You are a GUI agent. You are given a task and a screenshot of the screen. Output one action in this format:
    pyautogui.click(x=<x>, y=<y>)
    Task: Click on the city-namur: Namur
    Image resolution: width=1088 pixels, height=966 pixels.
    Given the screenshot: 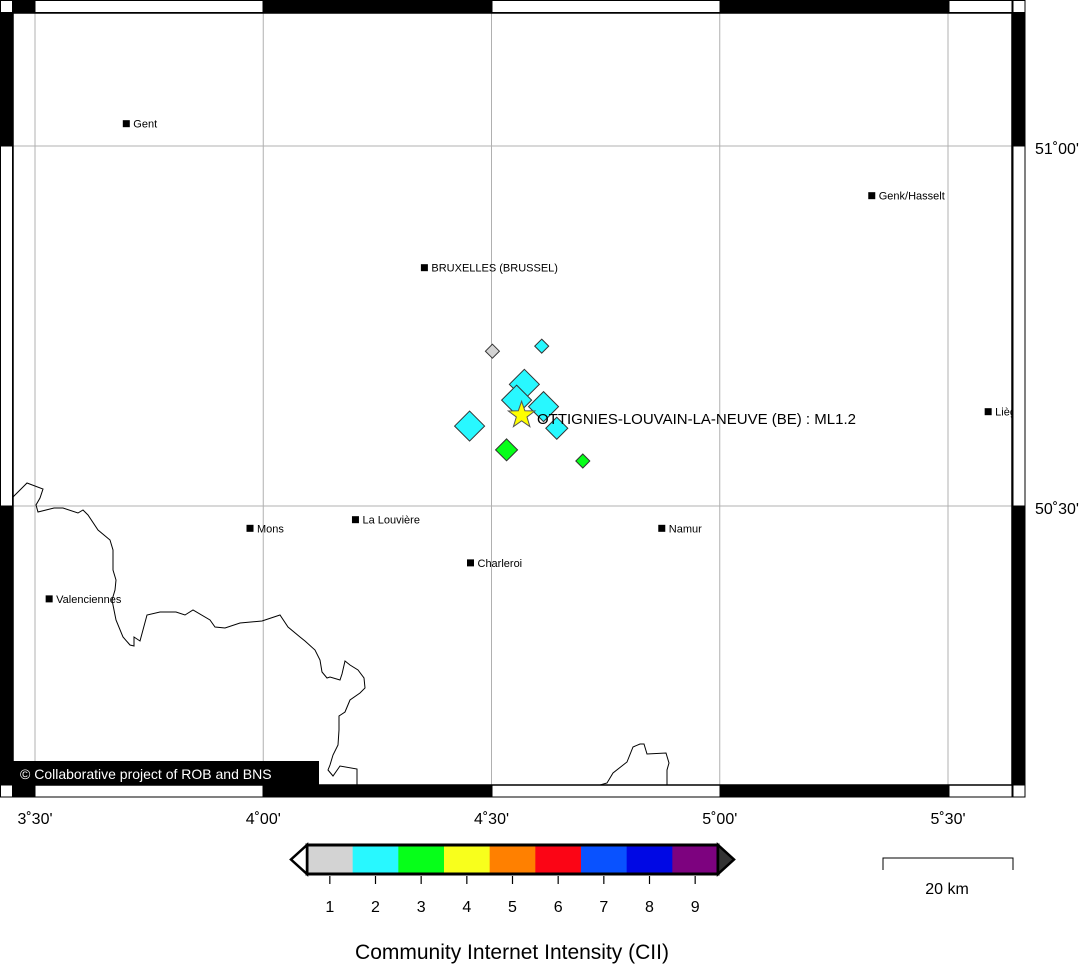 What is the action you would take?
    pyautogui.click(x=680, y=529)
    